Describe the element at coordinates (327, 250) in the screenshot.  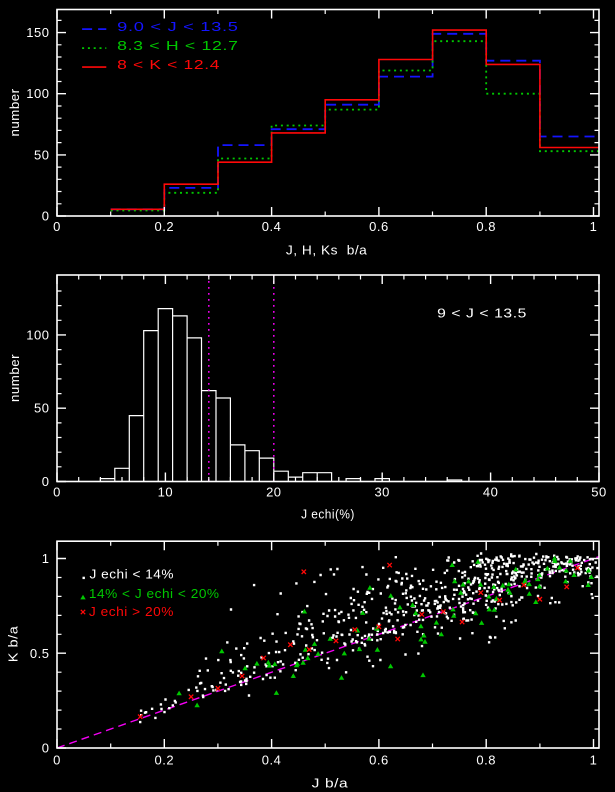
I see `svg-text: J, H, Ks b/a` at that location.